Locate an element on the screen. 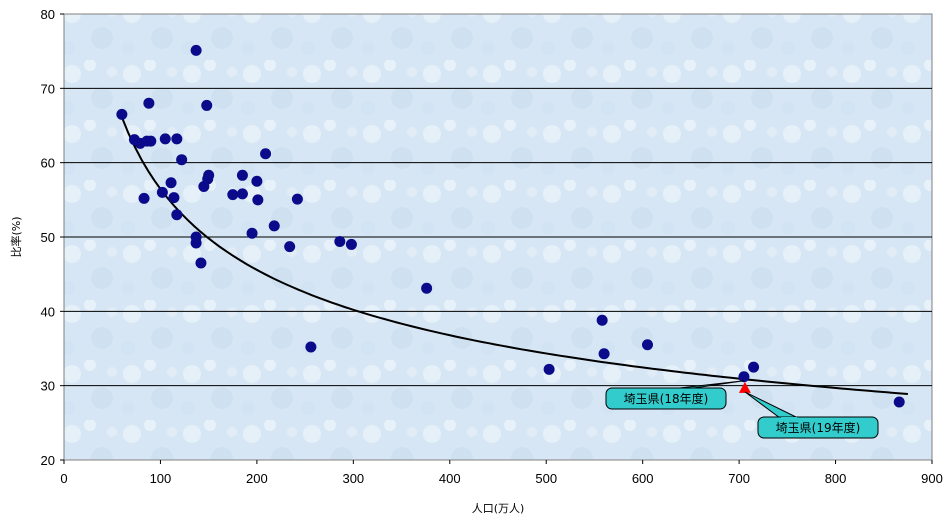  y-tick-label: 70 is located at coordinates (48, 88).